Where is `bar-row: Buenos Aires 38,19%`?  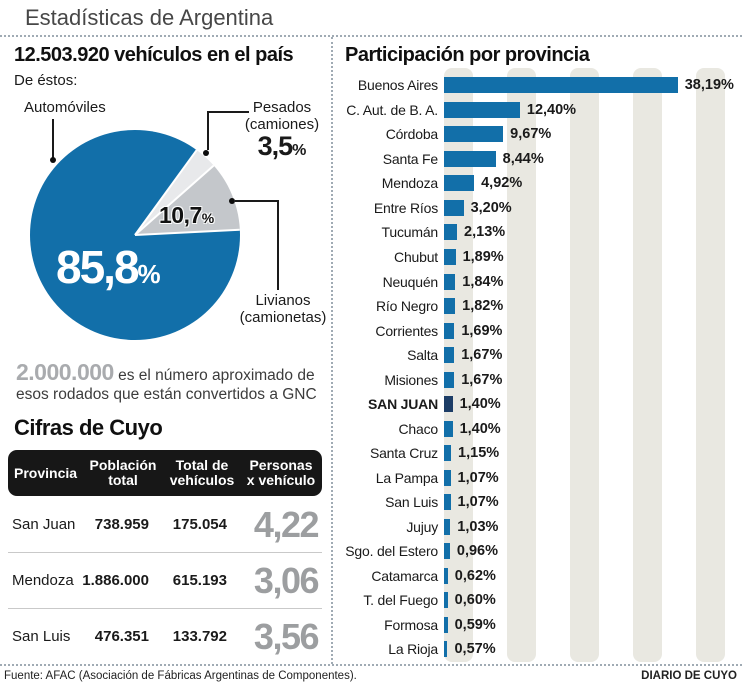
bar-row: Buenos Aires 38,19% is located at coordinates (539, 85).